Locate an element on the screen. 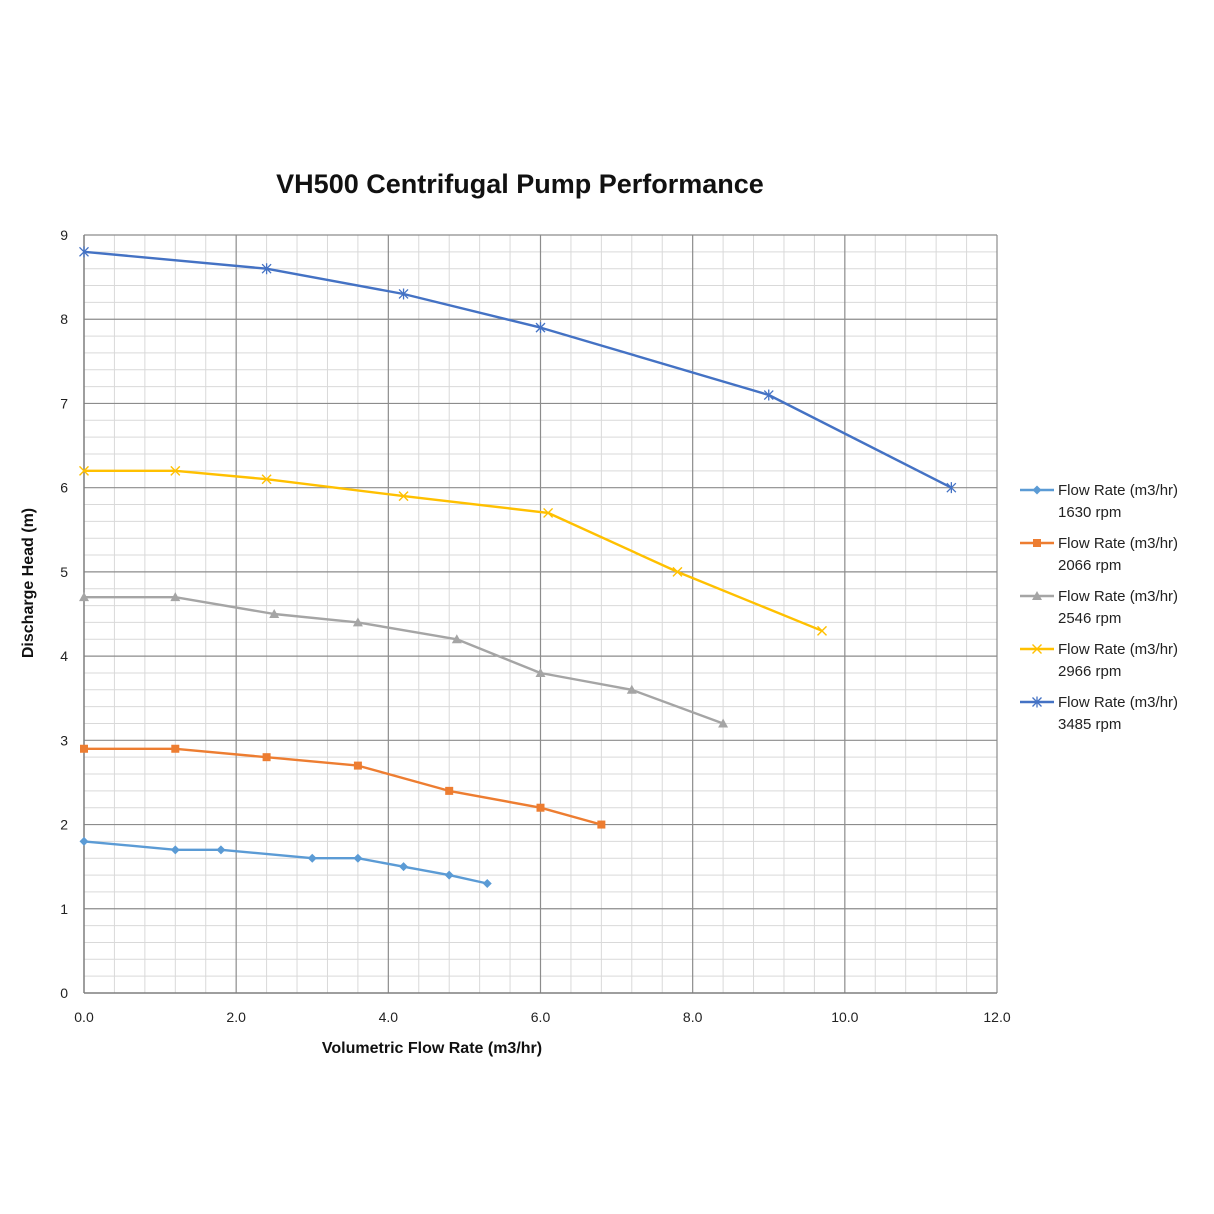 Image resolution: width=1214 pixels, height=1214 pixels. legend-item-3: Flow Rate (m3/hr) 2966 rpm is located at coordinates (1099, 660).